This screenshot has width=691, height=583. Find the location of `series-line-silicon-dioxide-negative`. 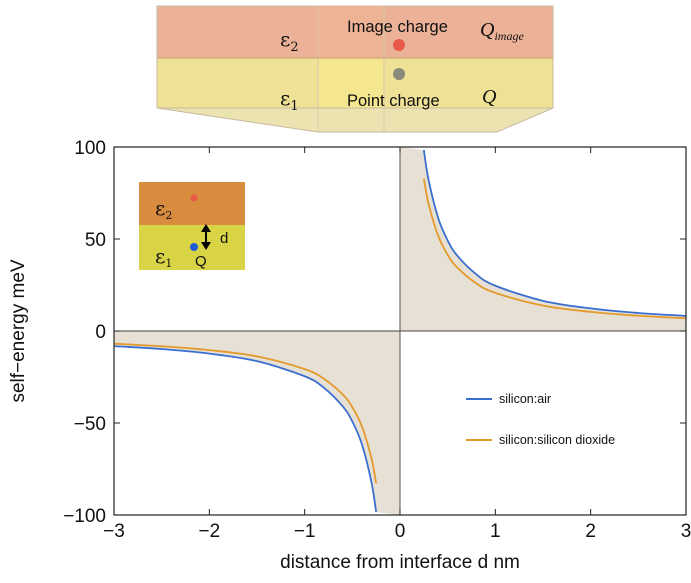

series-line-silicon-dioxide-negative is located at coordinates (246, 413).